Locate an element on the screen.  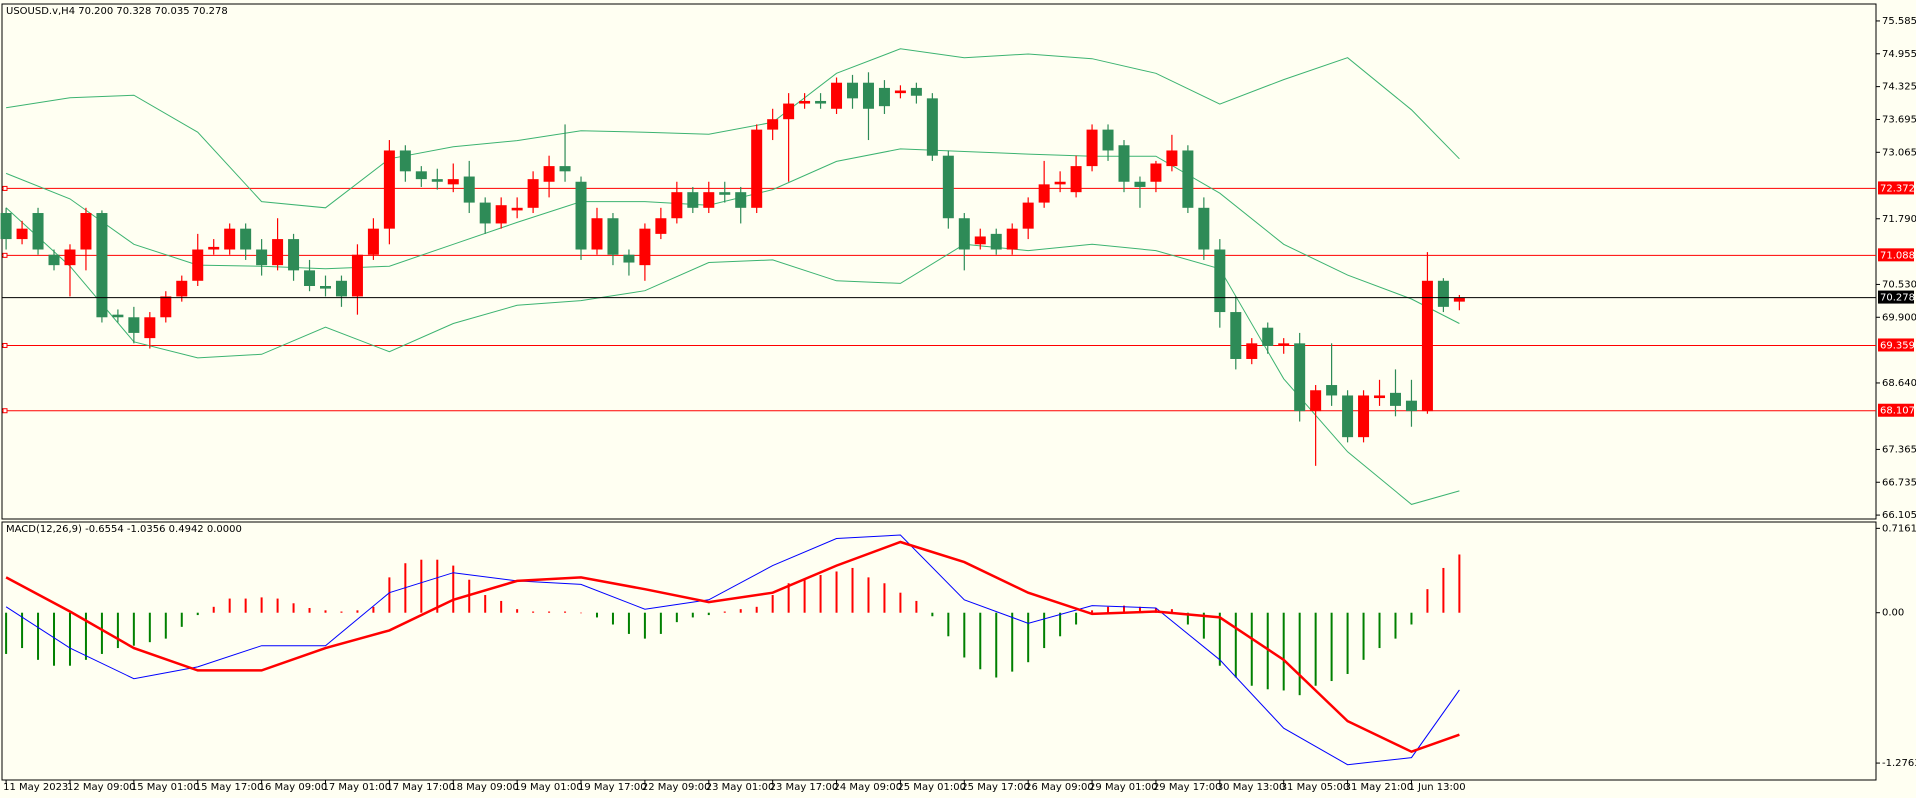
price-header: USOUSD.v,H4 70.200 70.328 70.035 70.278 is located at coordinates (117, 11).